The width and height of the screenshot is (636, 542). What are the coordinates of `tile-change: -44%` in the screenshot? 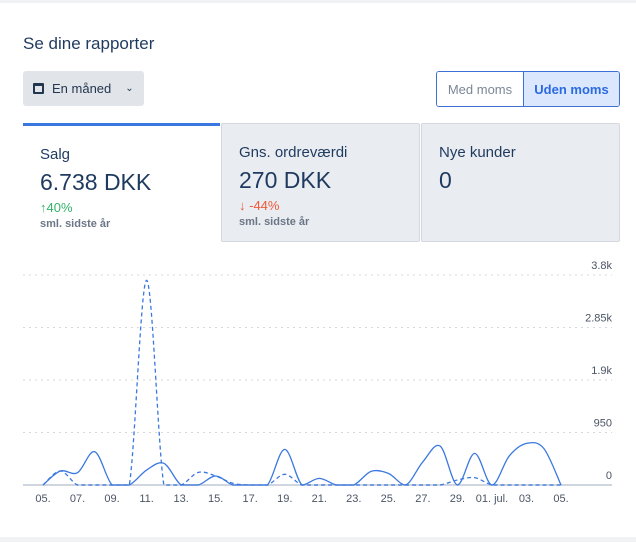 It's located at (264, 205).